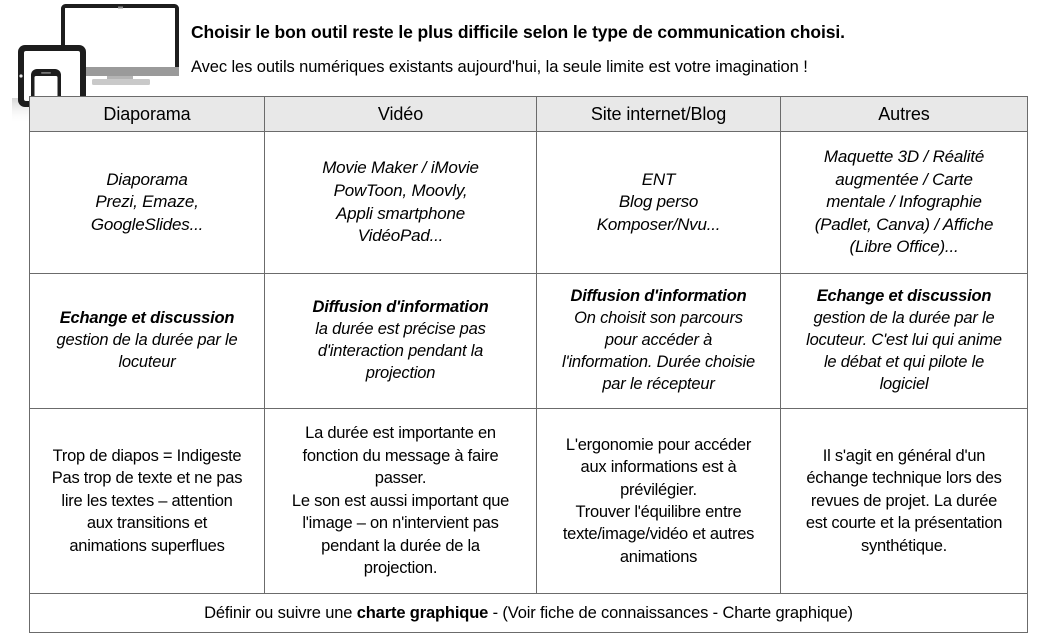  I want to click on advice-line: lire les textes – attention, so click(147, 500).